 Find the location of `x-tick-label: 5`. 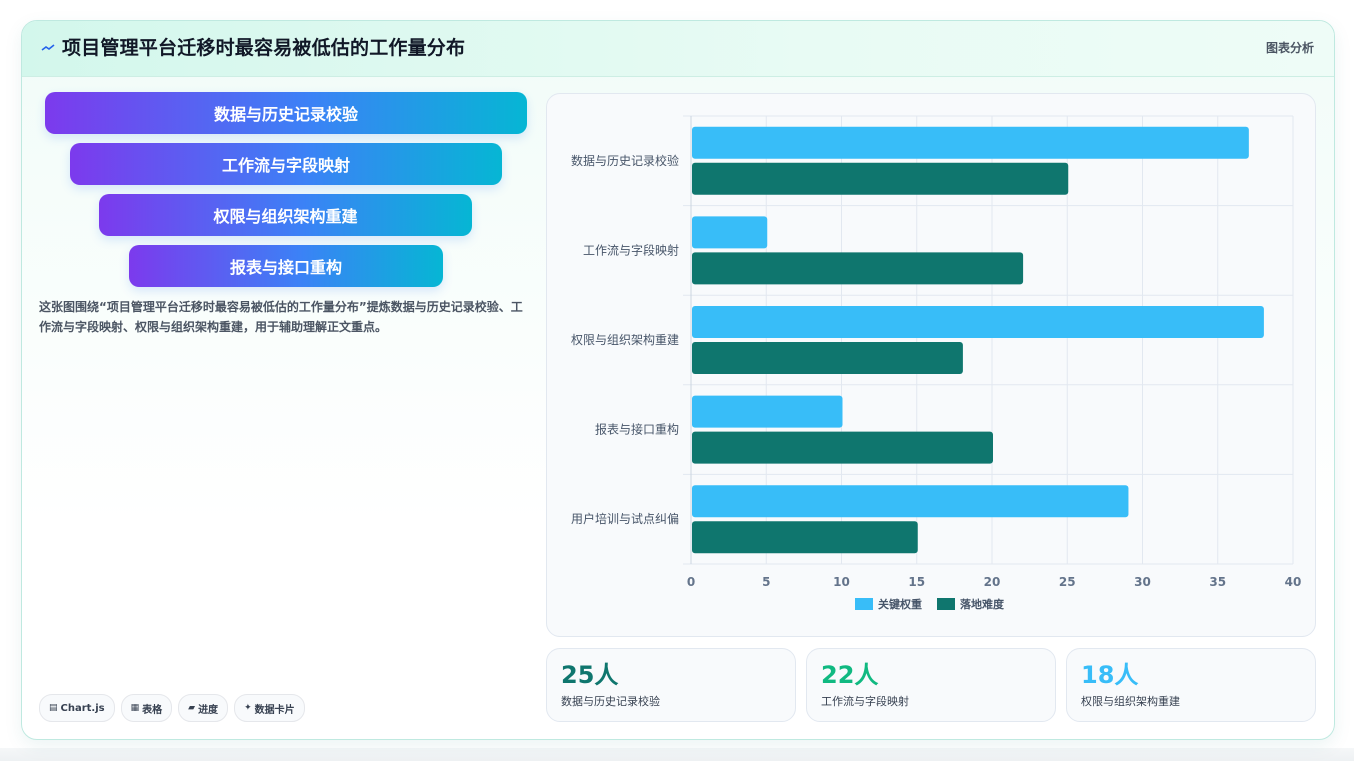

x-tick-label: 5 is located at coordinates (766, 582).